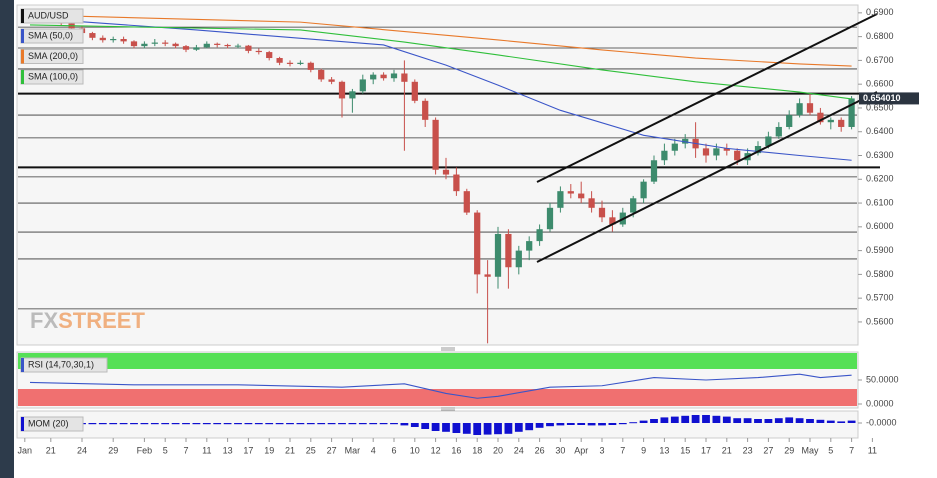  Describe the element at coordinates (87, 320) in the screenshot. I see `watermark: FXSTREET` at that location.